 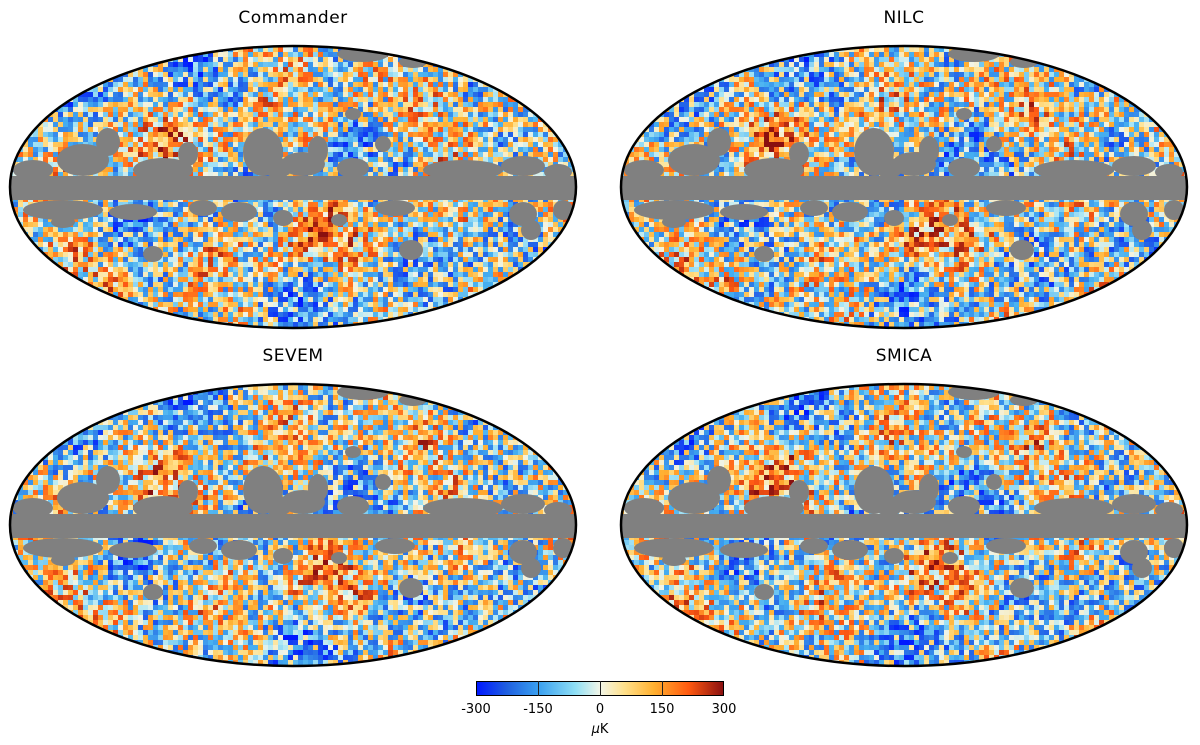 What do you see at coordinates (476, 709) in the screenshot?
I see `colorbar-tick-label: -300` at bounding box center [476, 709].